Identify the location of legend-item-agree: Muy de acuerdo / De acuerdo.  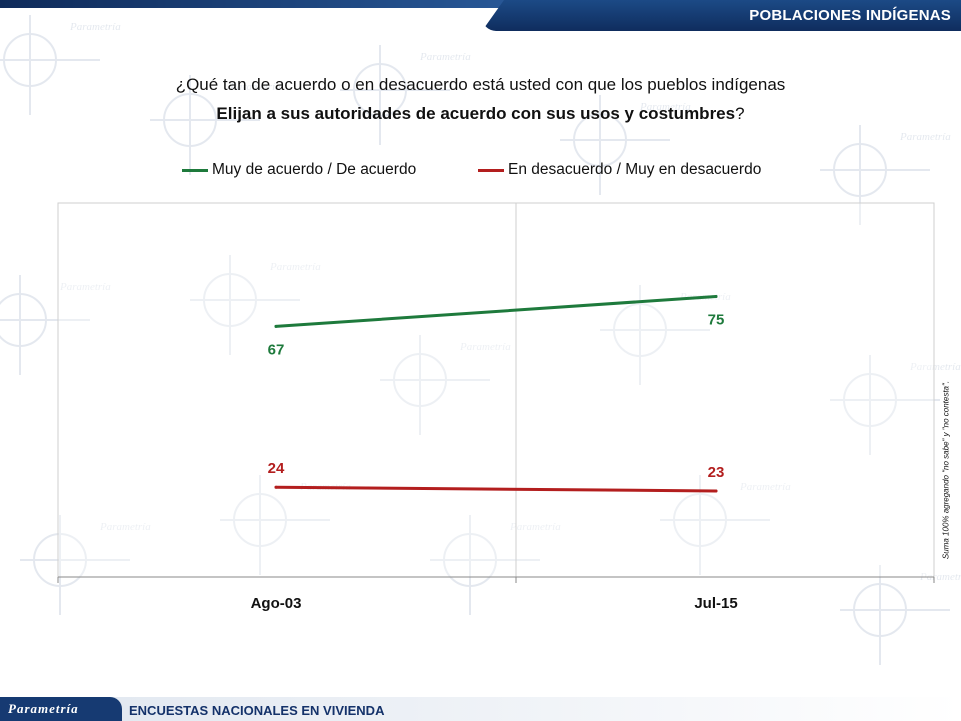
(299, 170).